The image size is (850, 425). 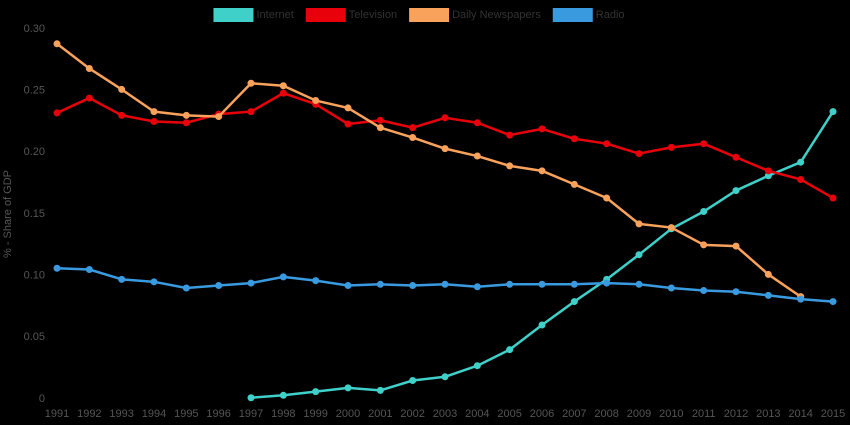 What do you see at coordinates (186, 414) in the screenshot?
I see `x-tick-label: 1995` at bounding box center [186, 414].